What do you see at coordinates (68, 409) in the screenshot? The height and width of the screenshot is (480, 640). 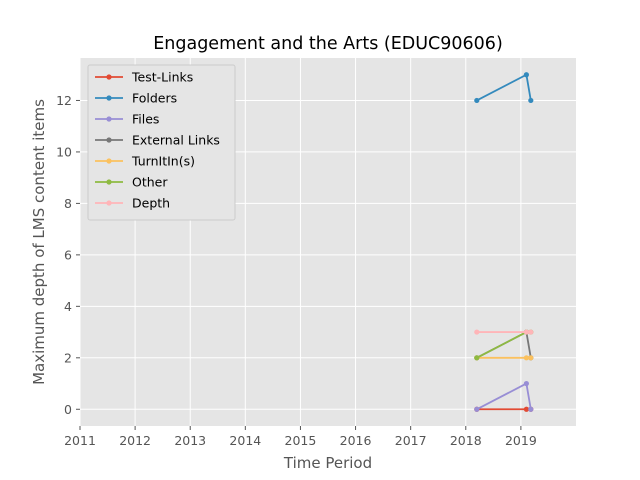 I see `y-tick-label: 0` at bounding box center [68, 409].